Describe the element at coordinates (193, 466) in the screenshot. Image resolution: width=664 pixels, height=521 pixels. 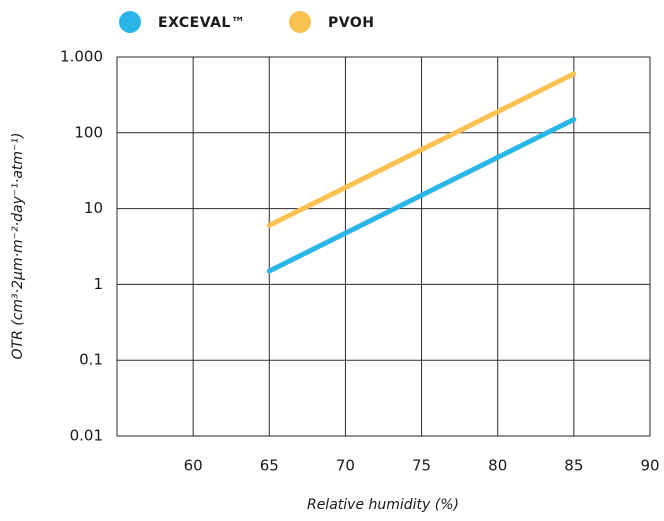
I see `x-tick-label: 60` at that location.